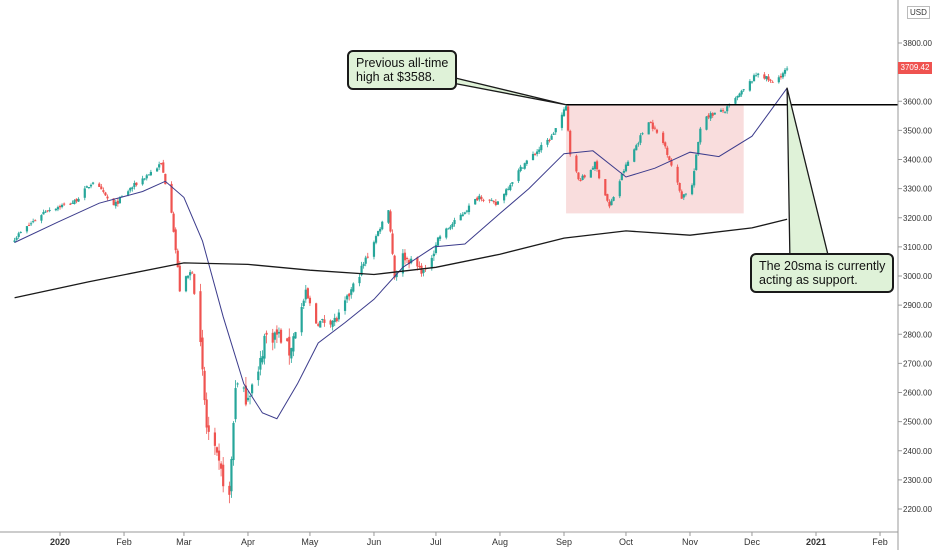 The height and width of the screenshot is (550, 932). I want to click on x-tick-label: 2020, so click(60, 542).